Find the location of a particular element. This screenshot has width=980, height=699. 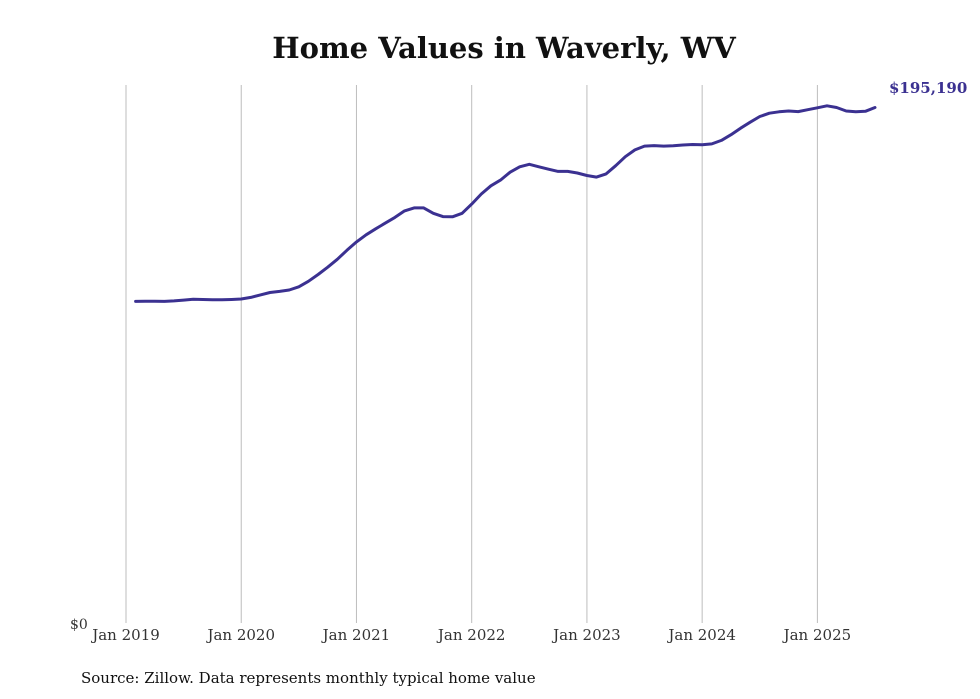

x-axis-tick-label: Jan 2019 is located at coordinates (125, 635).